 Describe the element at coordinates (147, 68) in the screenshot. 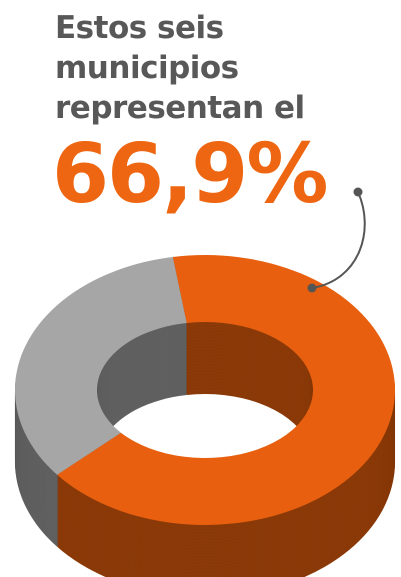

I see `title-line: municipios` at that location.